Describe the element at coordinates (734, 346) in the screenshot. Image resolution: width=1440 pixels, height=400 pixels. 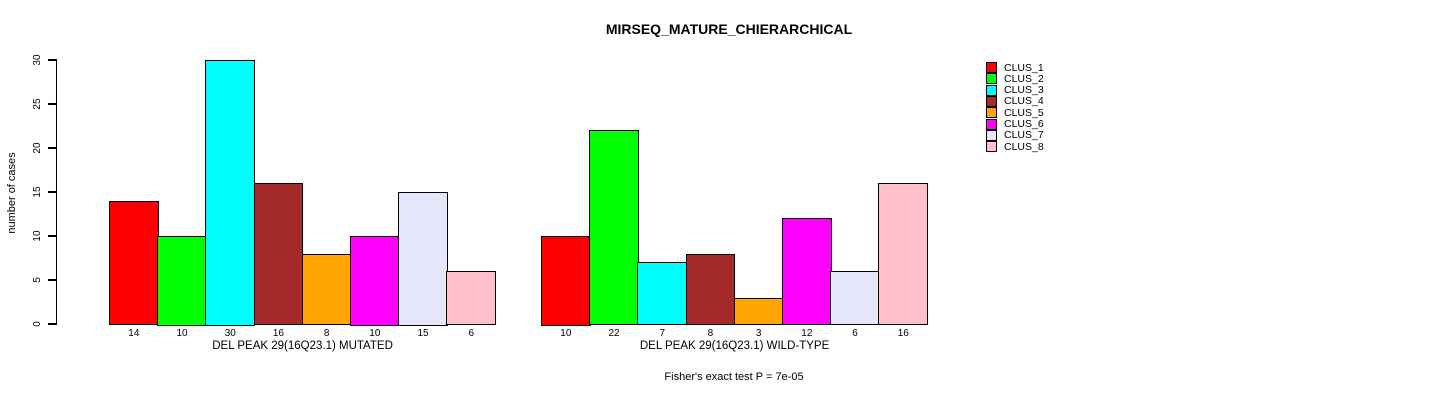
I see `group-label: DEL PEAK 29(16Q23.1) WILD-TYPE` at that location.